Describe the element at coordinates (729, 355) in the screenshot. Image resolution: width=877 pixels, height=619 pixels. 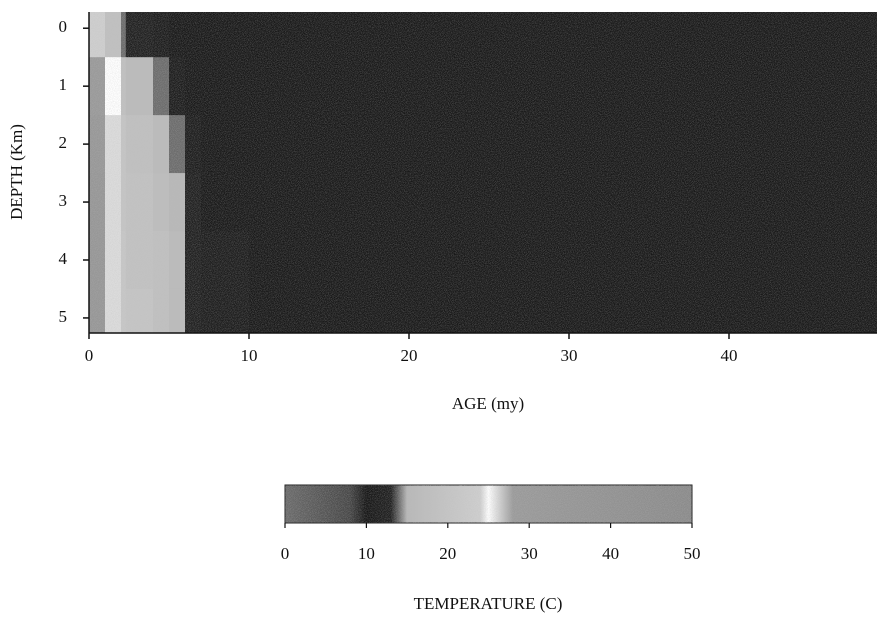
I see `x-tick-label: 40` at that location.